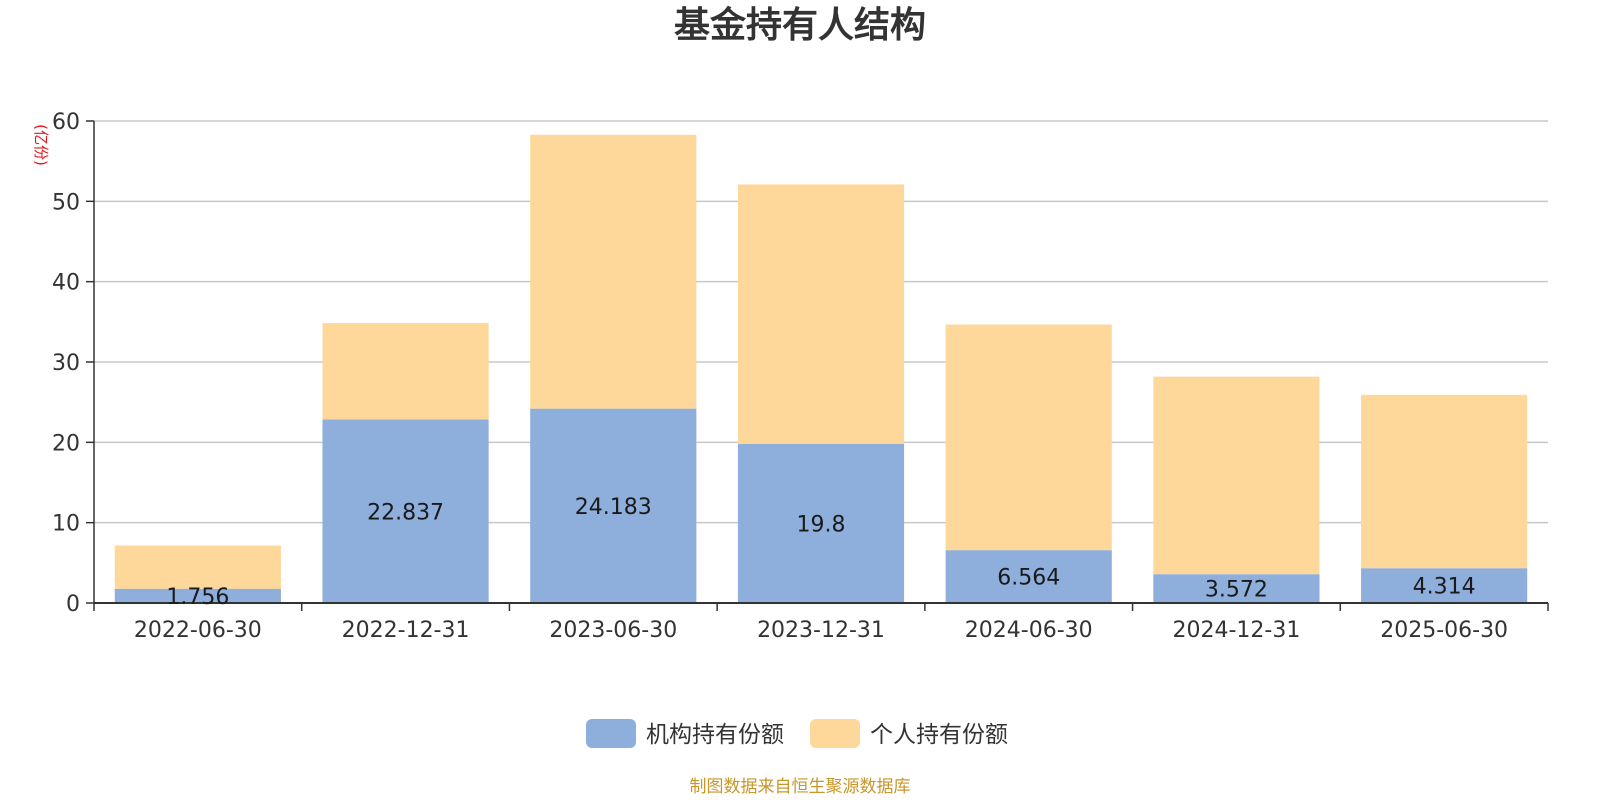 This screenshot has width=1600, height=800. Describe the element at coordinates (66, 443) in the screenshot. I see `y-tick-label: 20` at that location.